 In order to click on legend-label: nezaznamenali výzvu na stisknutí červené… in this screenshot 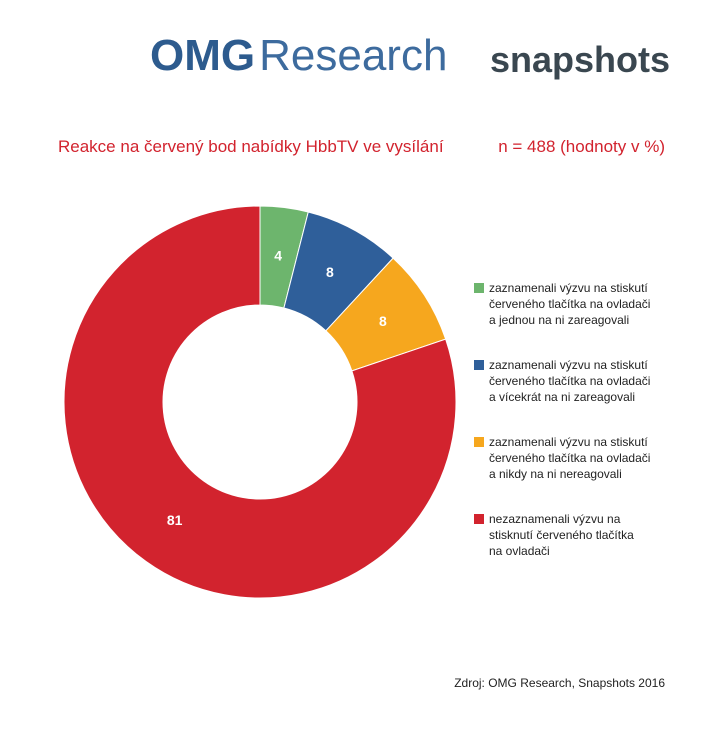, I will do `click(561, 535)`.